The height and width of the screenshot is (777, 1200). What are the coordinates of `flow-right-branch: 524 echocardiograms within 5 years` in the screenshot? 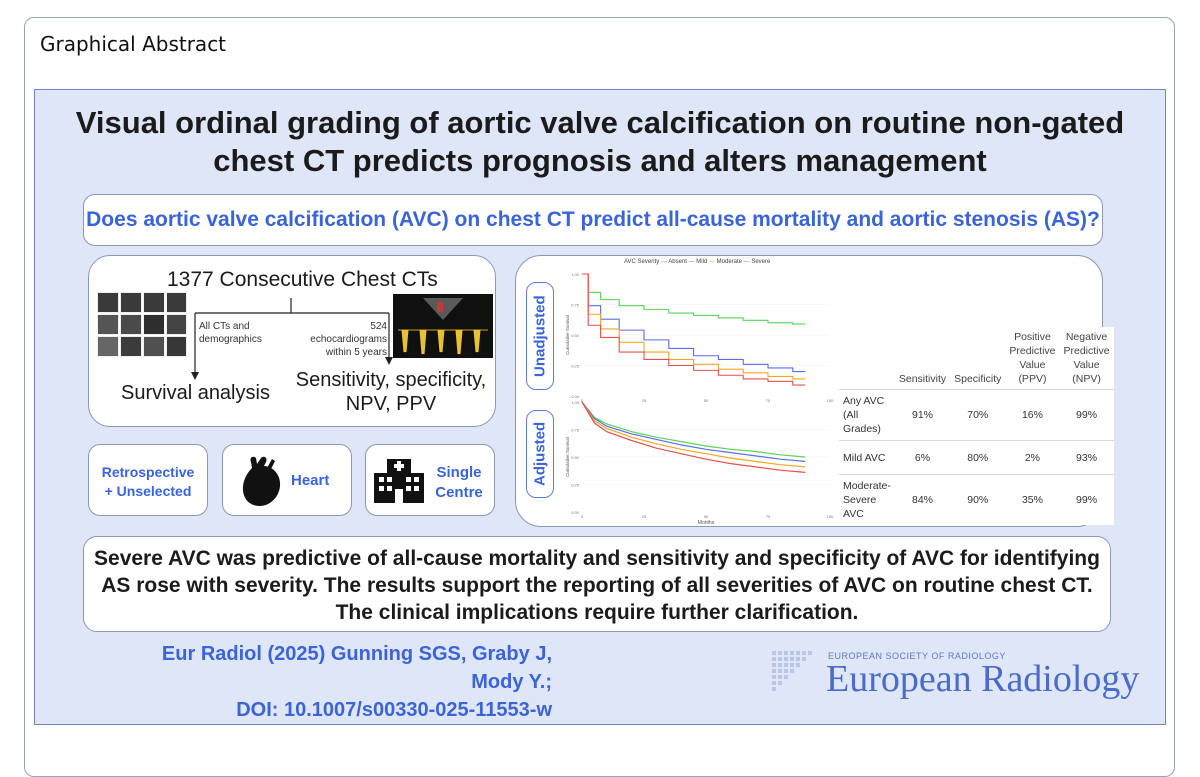 It's located at (341, 339).